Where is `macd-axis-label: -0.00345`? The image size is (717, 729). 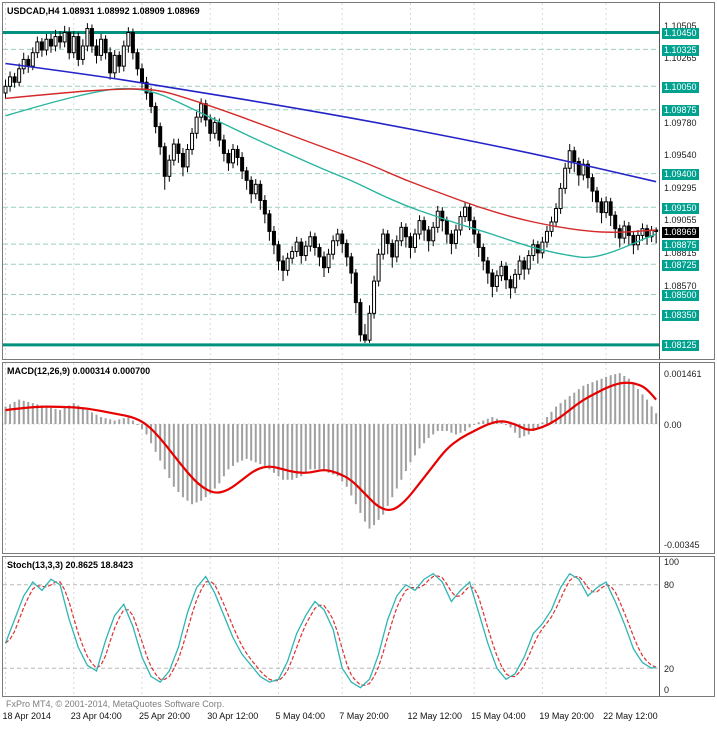 macd-axis-label: -0.00345 is located at coordinates (682, 545).